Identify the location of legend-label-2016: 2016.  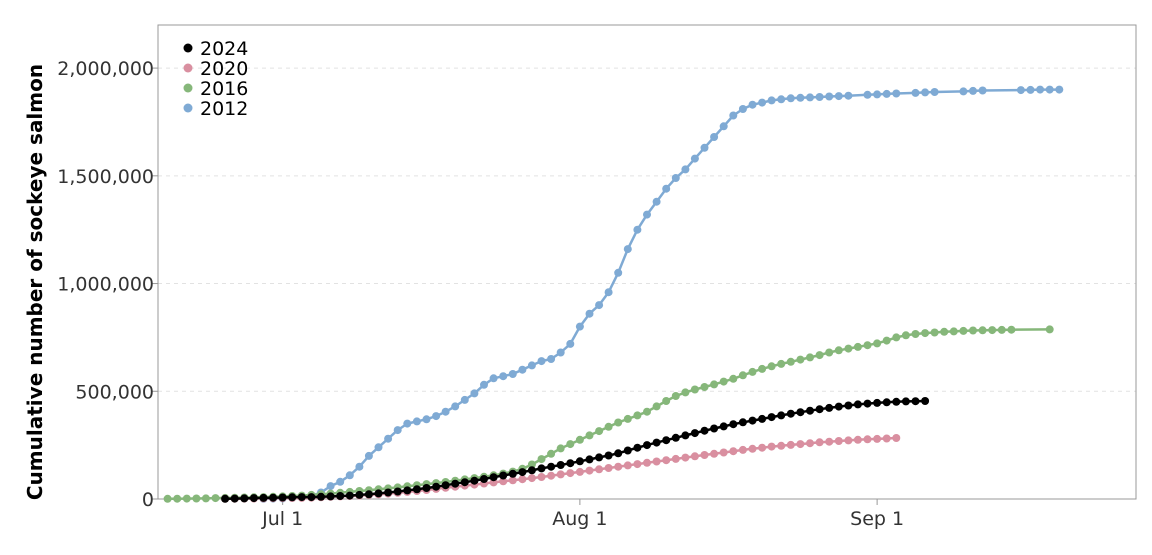
(224, 89).